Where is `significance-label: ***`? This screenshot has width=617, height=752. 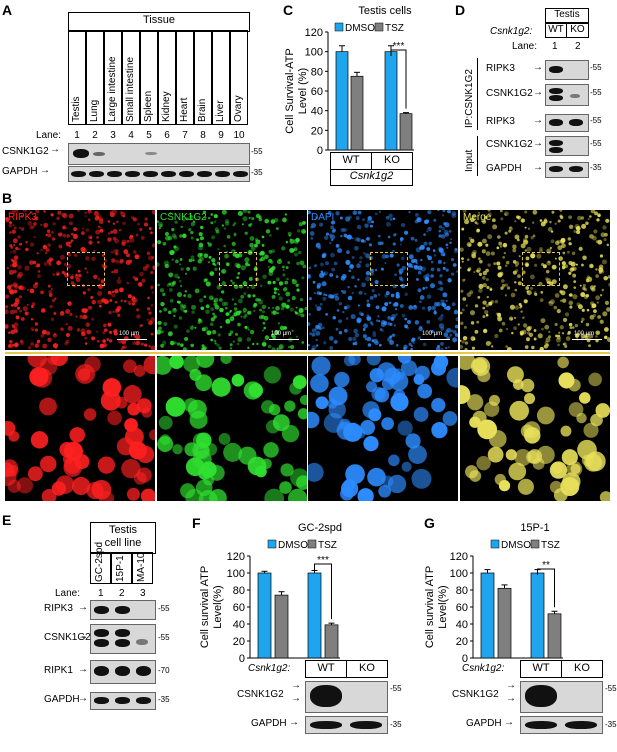 significance-label: *** is located at coordinates (399, 46).